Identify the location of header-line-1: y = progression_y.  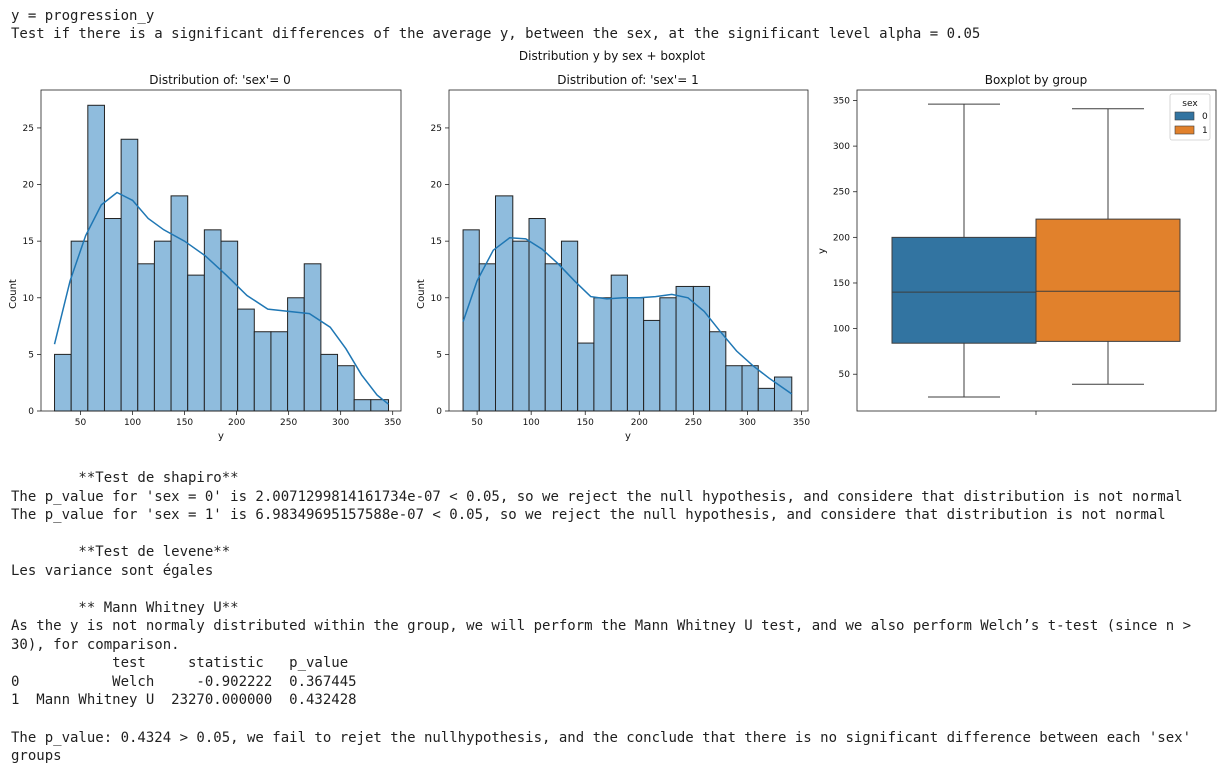
(83, 16).